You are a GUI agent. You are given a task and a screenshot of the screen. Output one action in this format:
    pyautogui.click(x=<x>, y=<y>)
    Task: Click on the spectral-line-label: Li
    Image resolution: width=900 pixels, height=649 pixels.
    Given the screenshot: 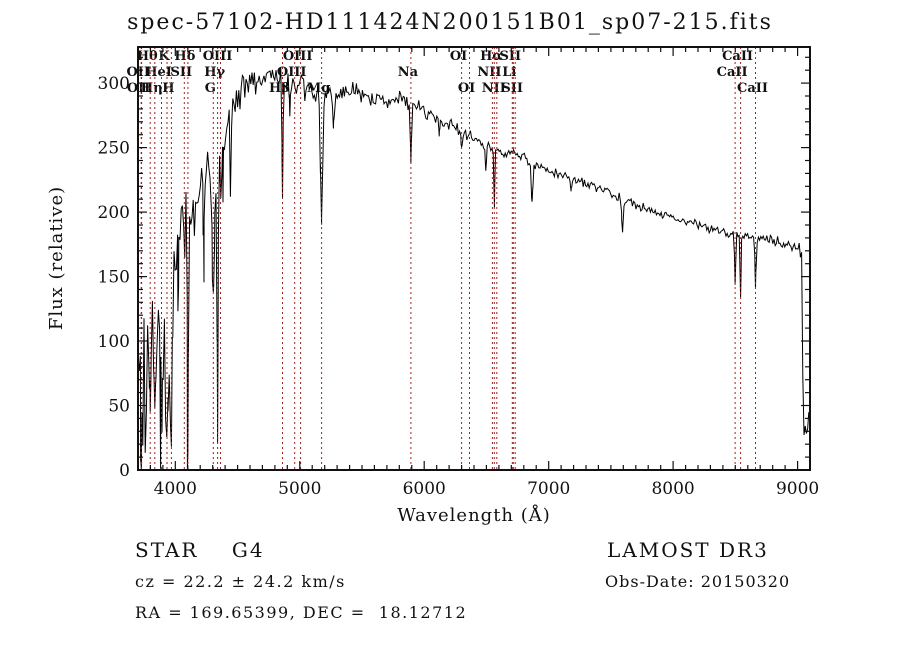 What is the action you would take?
    pyautogui.click(x=509, y=72)
    